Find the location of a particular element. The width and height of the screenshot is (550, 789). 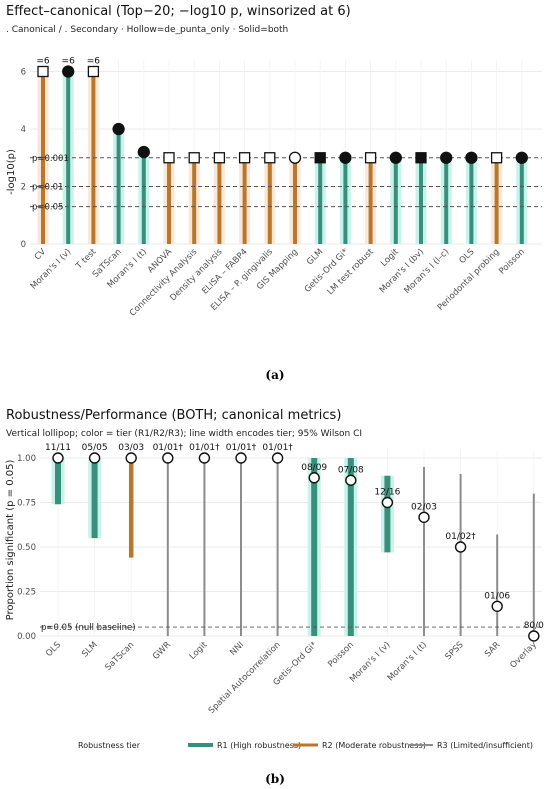

panel-a-ytick-label: 0 is located at coordinates (23, 245).